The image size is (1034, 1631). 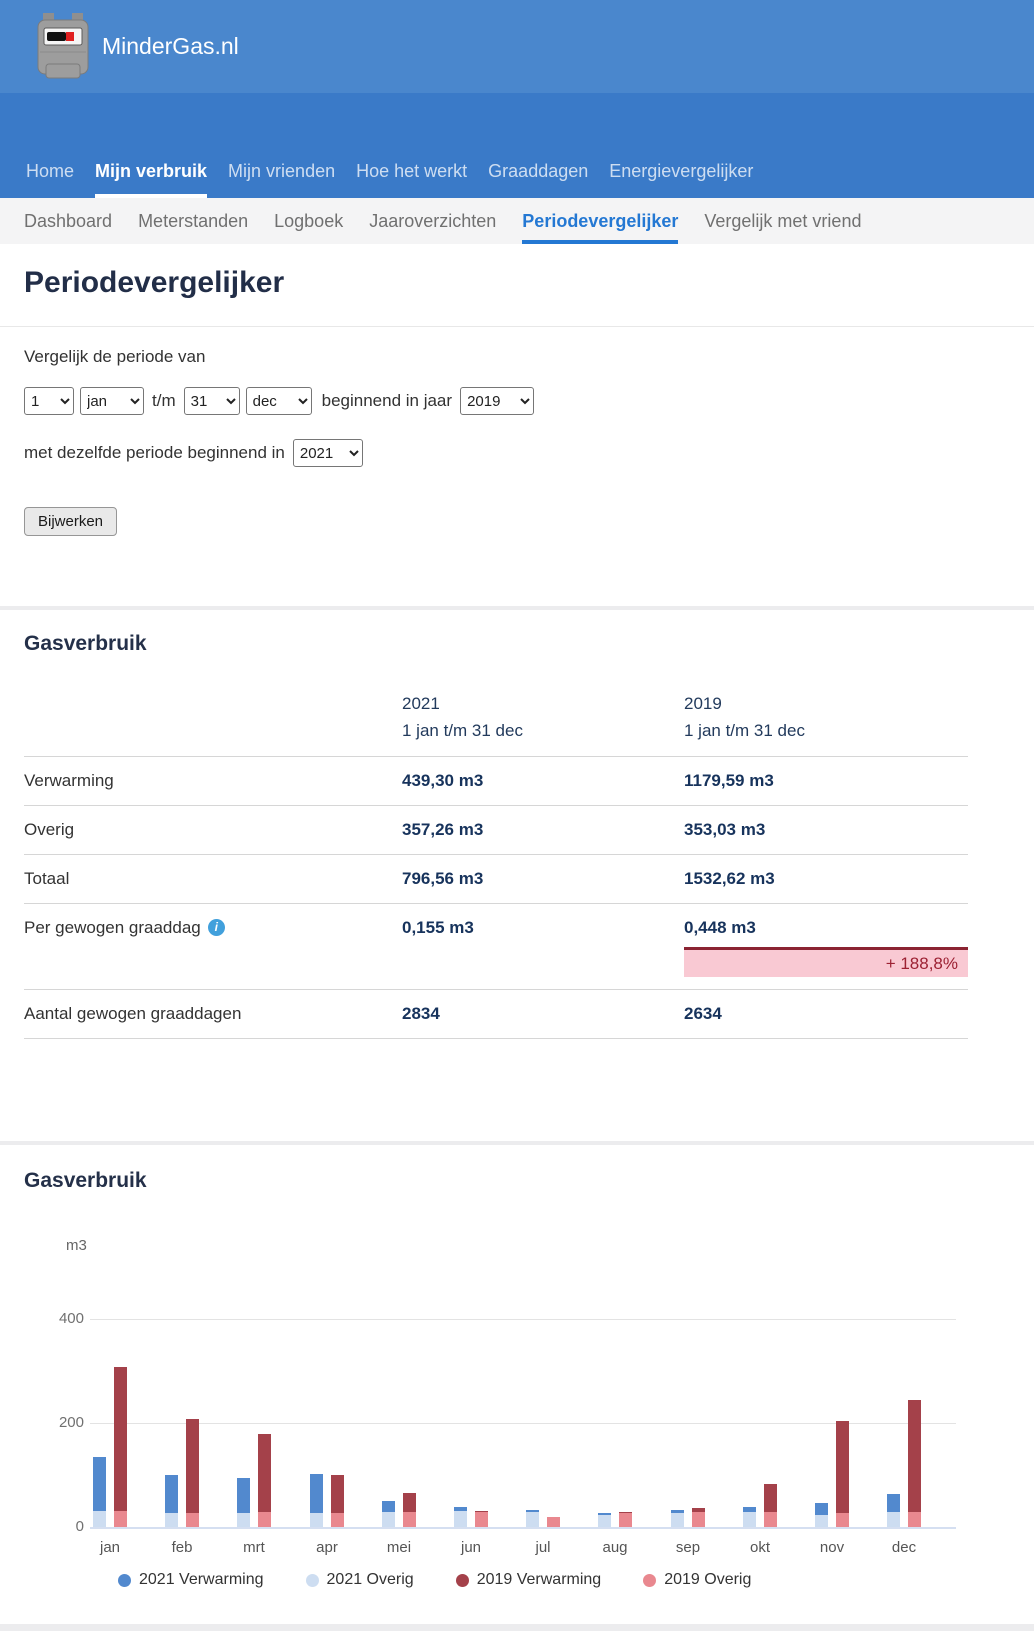 What do you see at coordinates (681, 171) in the screenshot?
I see `nav-item-energievergelijker: Energievergelijker` at bounding box center [681, 171].